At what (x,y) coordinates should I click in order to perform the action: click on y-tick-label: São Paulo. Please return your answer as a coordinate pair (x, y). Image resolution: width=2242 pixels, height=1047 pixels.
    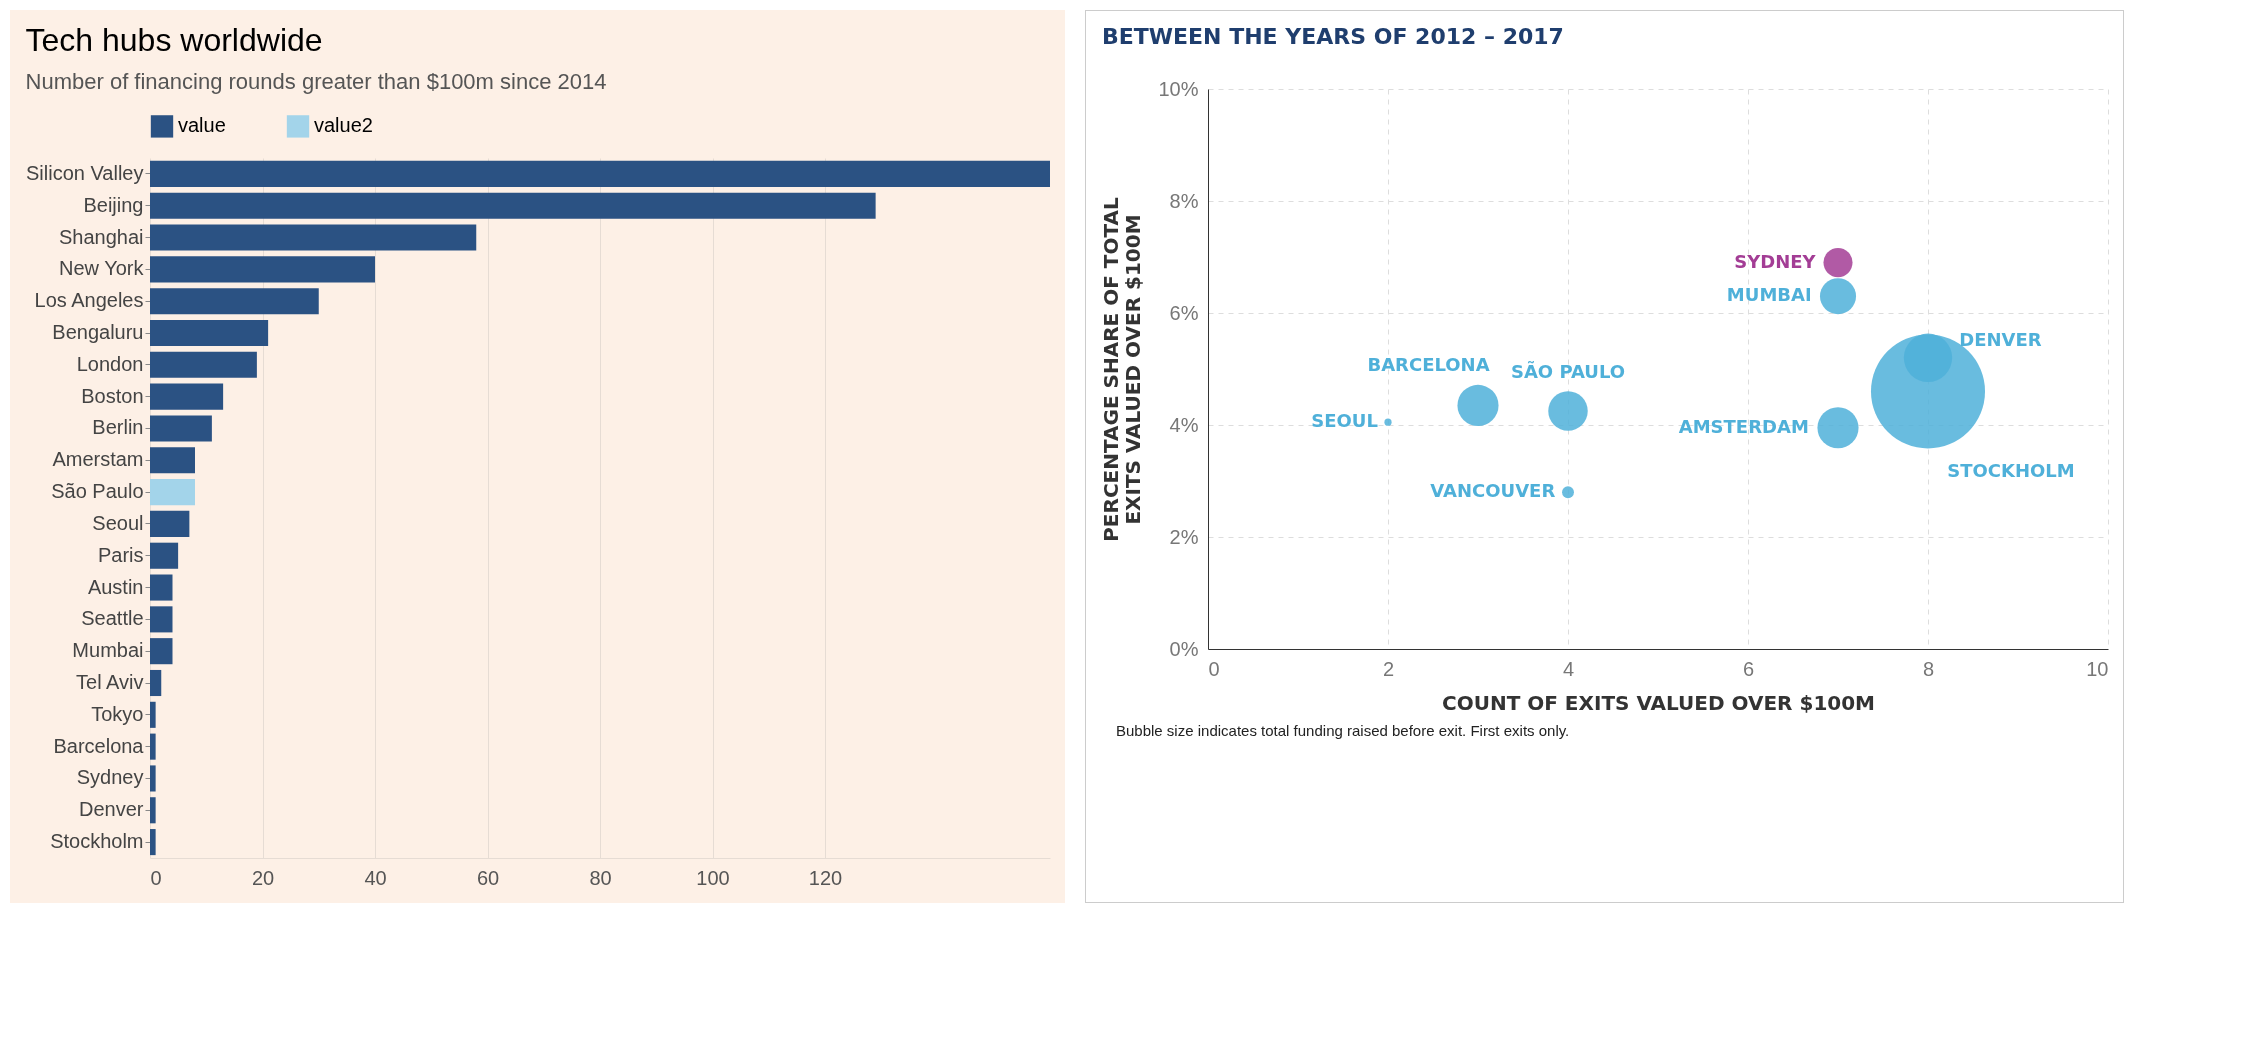
    Looking at the image, I should click on (97, 491).